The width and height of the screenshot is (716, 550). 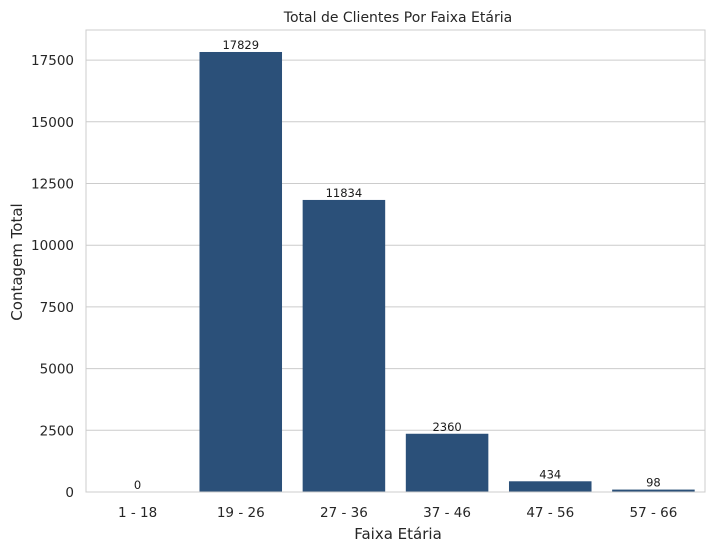 What do you see at coordinates (52, 277) in the screenshot?
I see `y-tick-labels: 0 2500 5000 7500 10000 12500 15000 17500` at bounding box center [52, 277].